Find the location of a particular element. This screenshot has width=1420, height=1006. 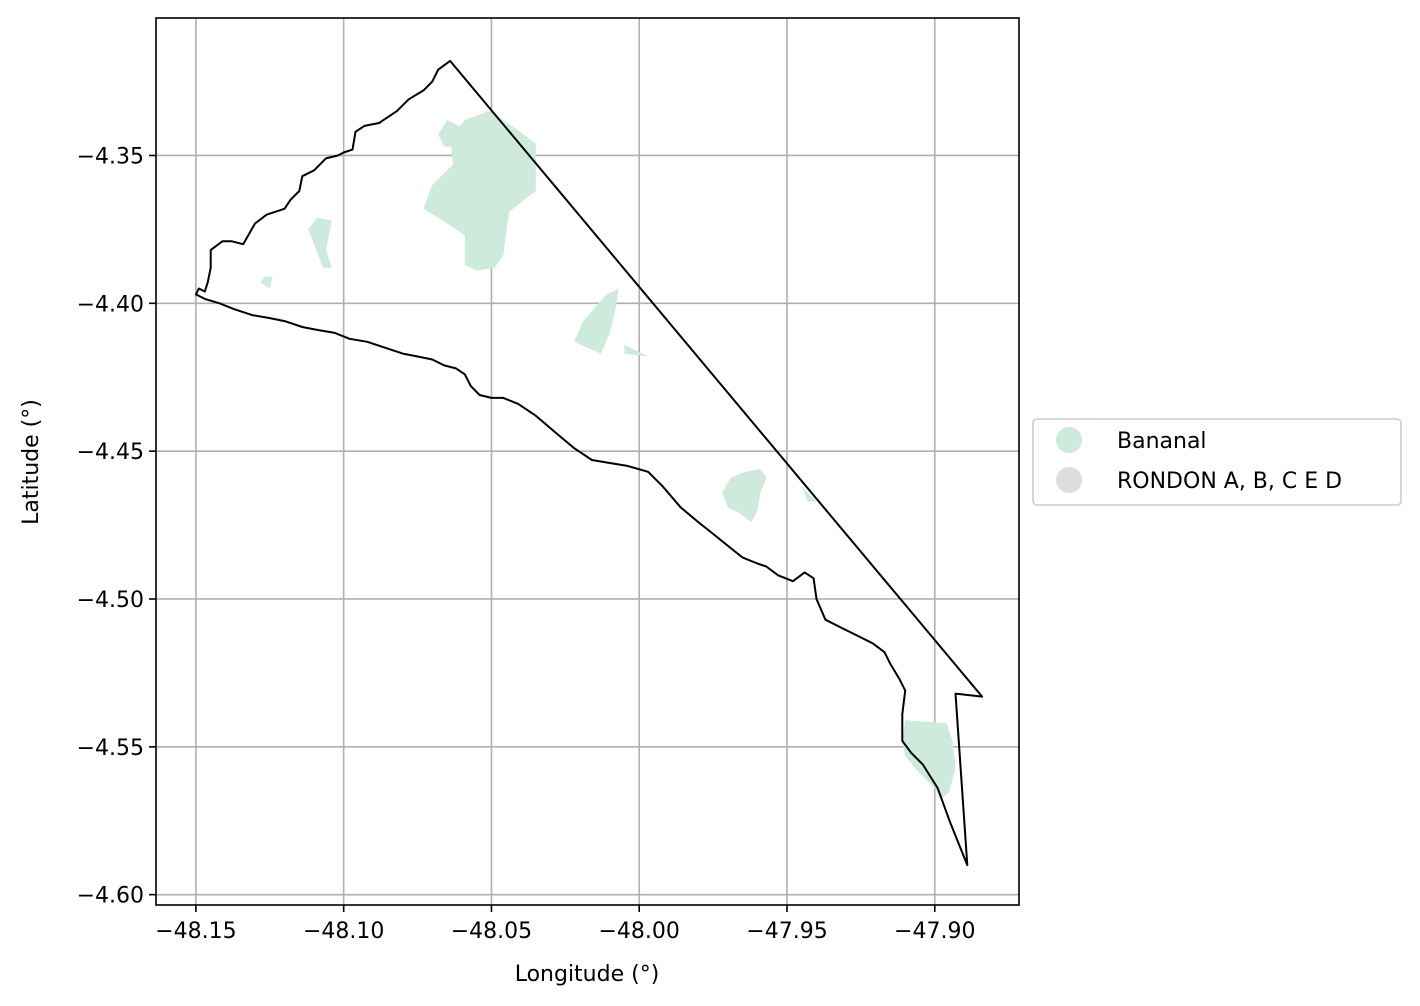

y-tick-label: −4.60 is located at coordinates (110, 896).